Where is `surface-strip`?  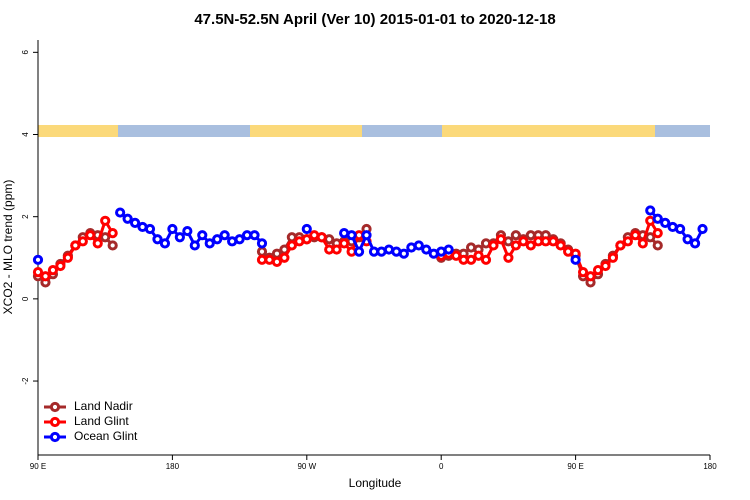
surface-strip is located at coordinates (374, 131).